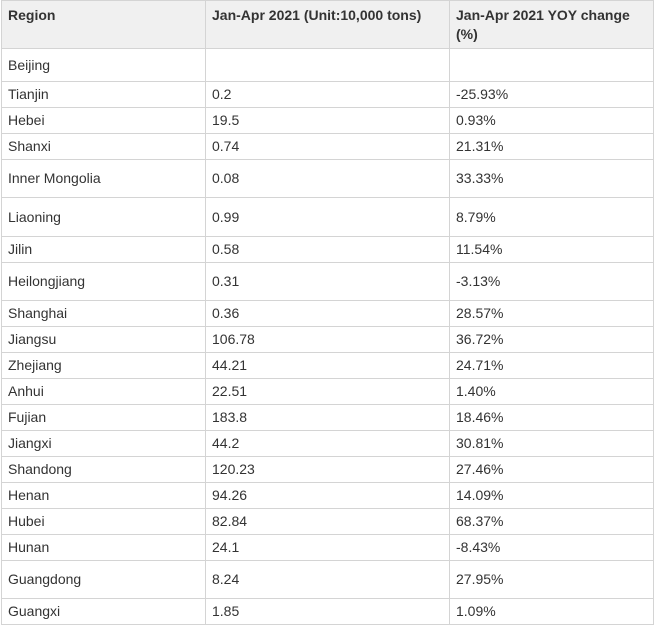 This screenshot has width=654, height=627. What do you see at coordinates (103, 217) in the screenshot?
I see `table-cell: Liaoning` at bounding box center [103, 217].